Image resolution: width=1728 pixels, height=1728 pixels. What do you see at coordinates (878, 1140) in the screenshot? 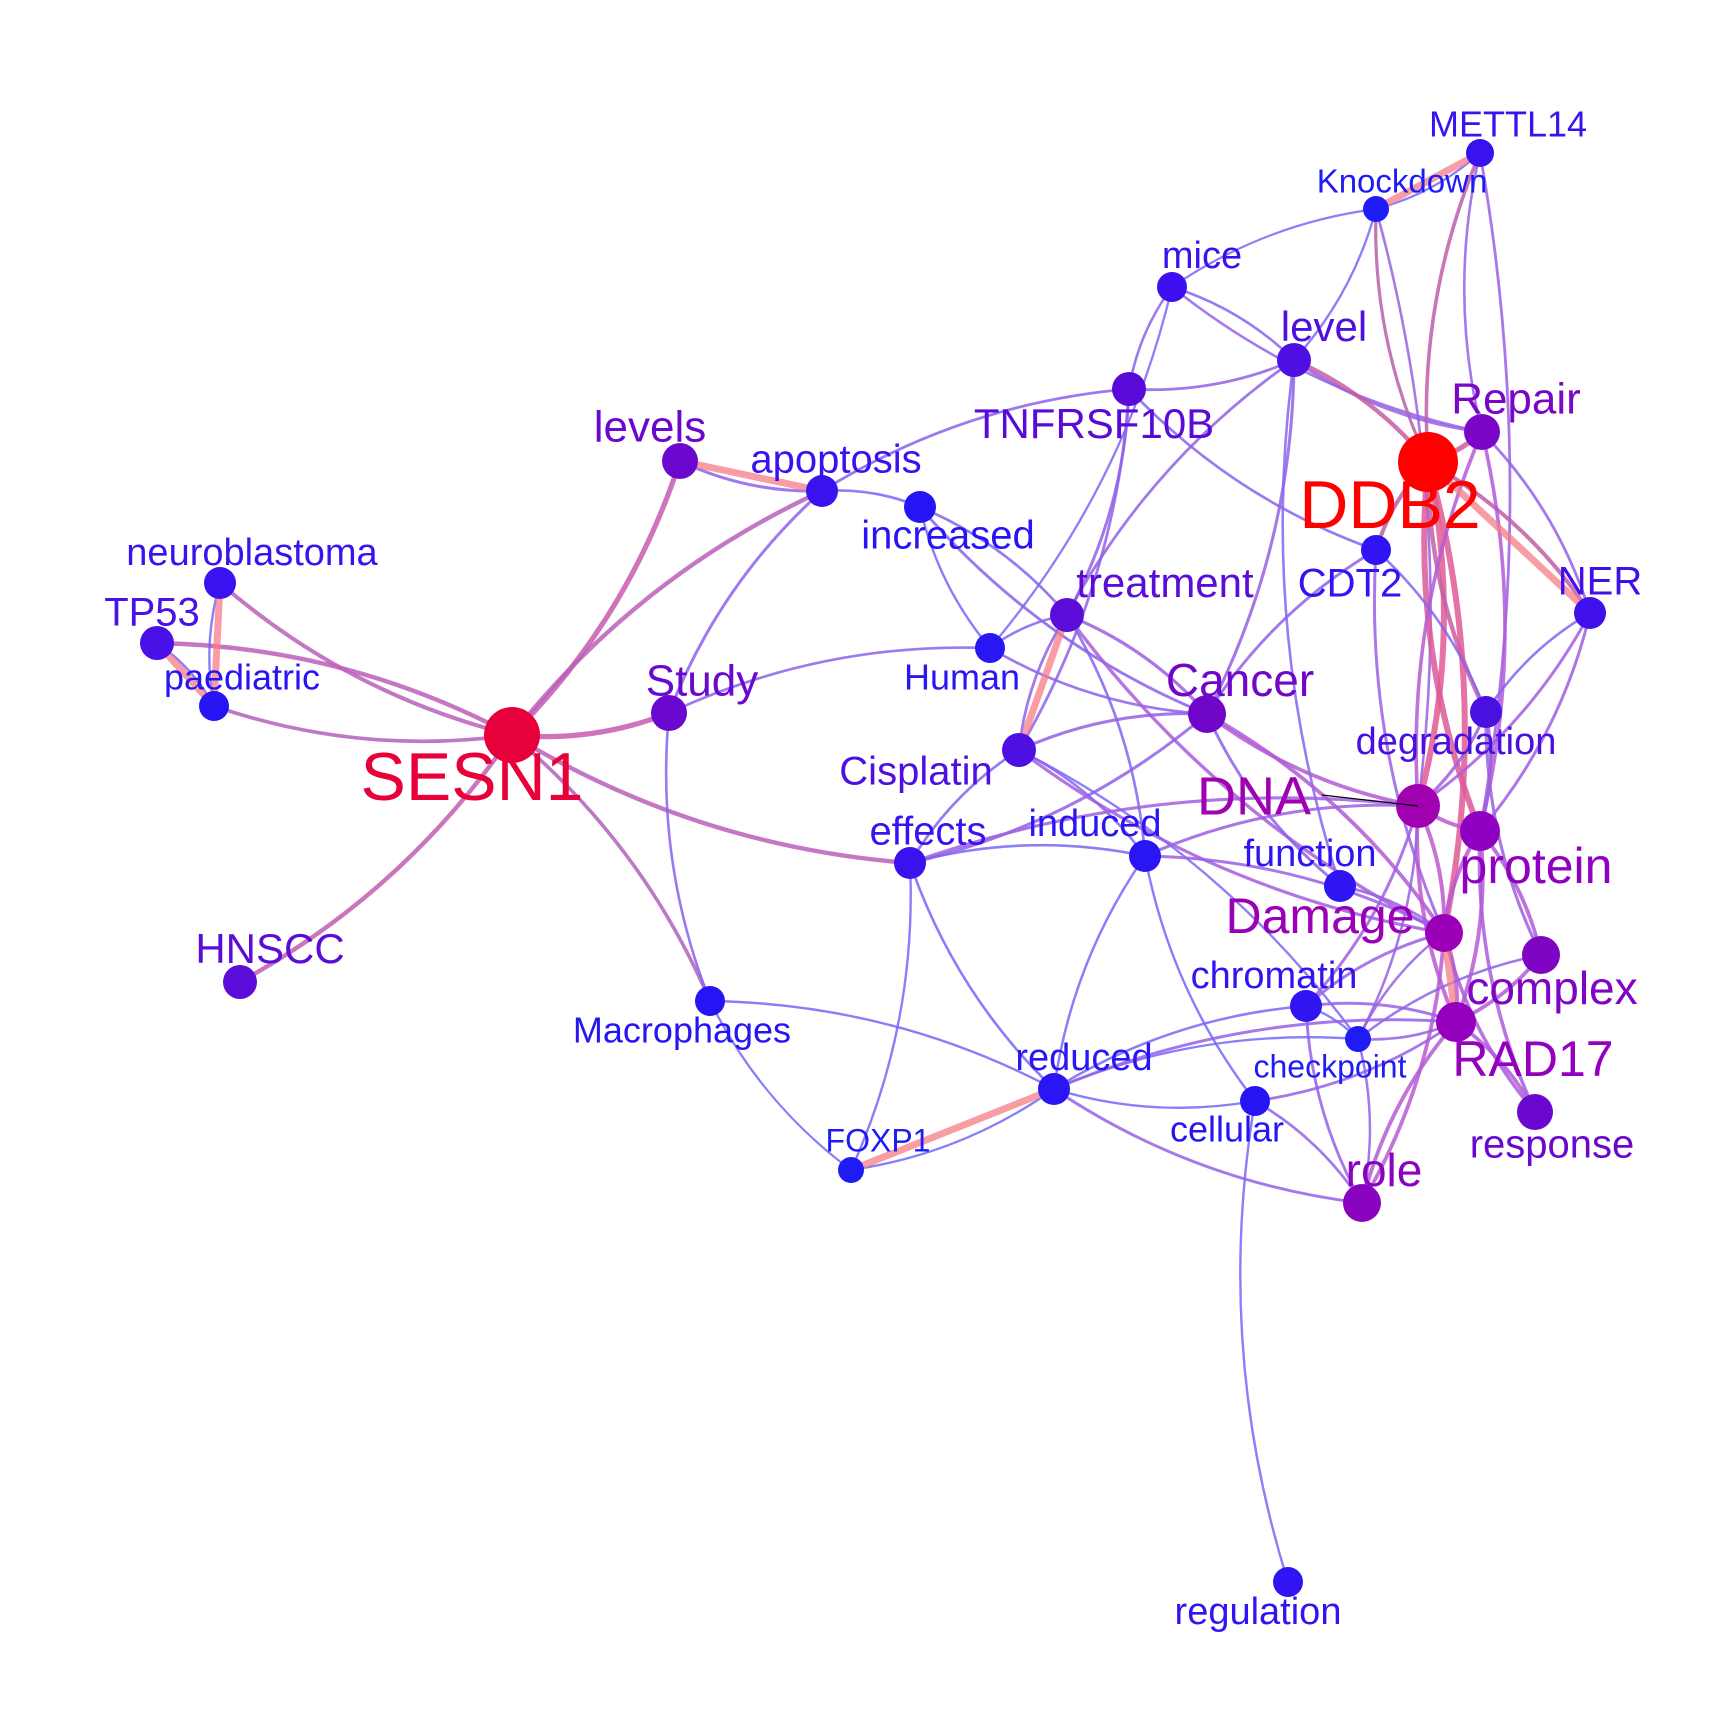
I see `node-label-foxp1: FOXP1` at bounding box center [878, 1140].